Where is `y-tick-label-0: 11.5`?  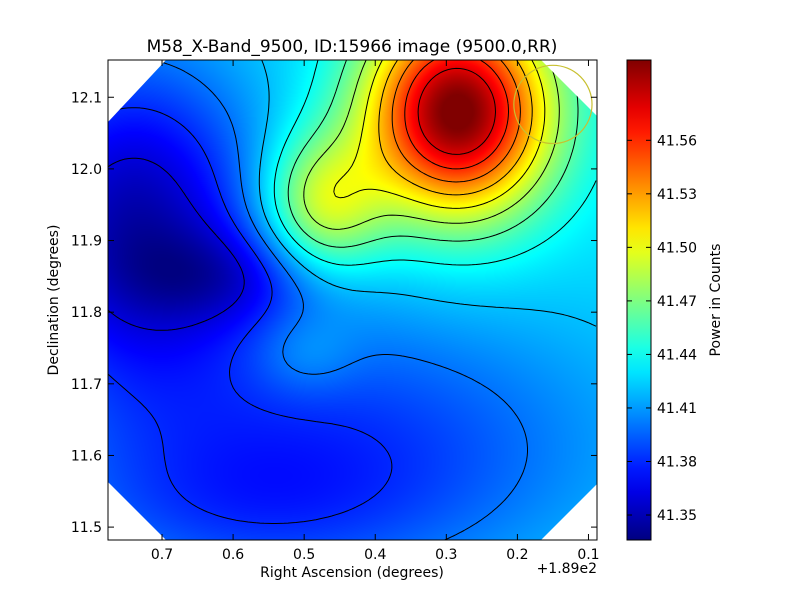 y-tick-label-0: 11.5 is located at coordinates (86, 528).